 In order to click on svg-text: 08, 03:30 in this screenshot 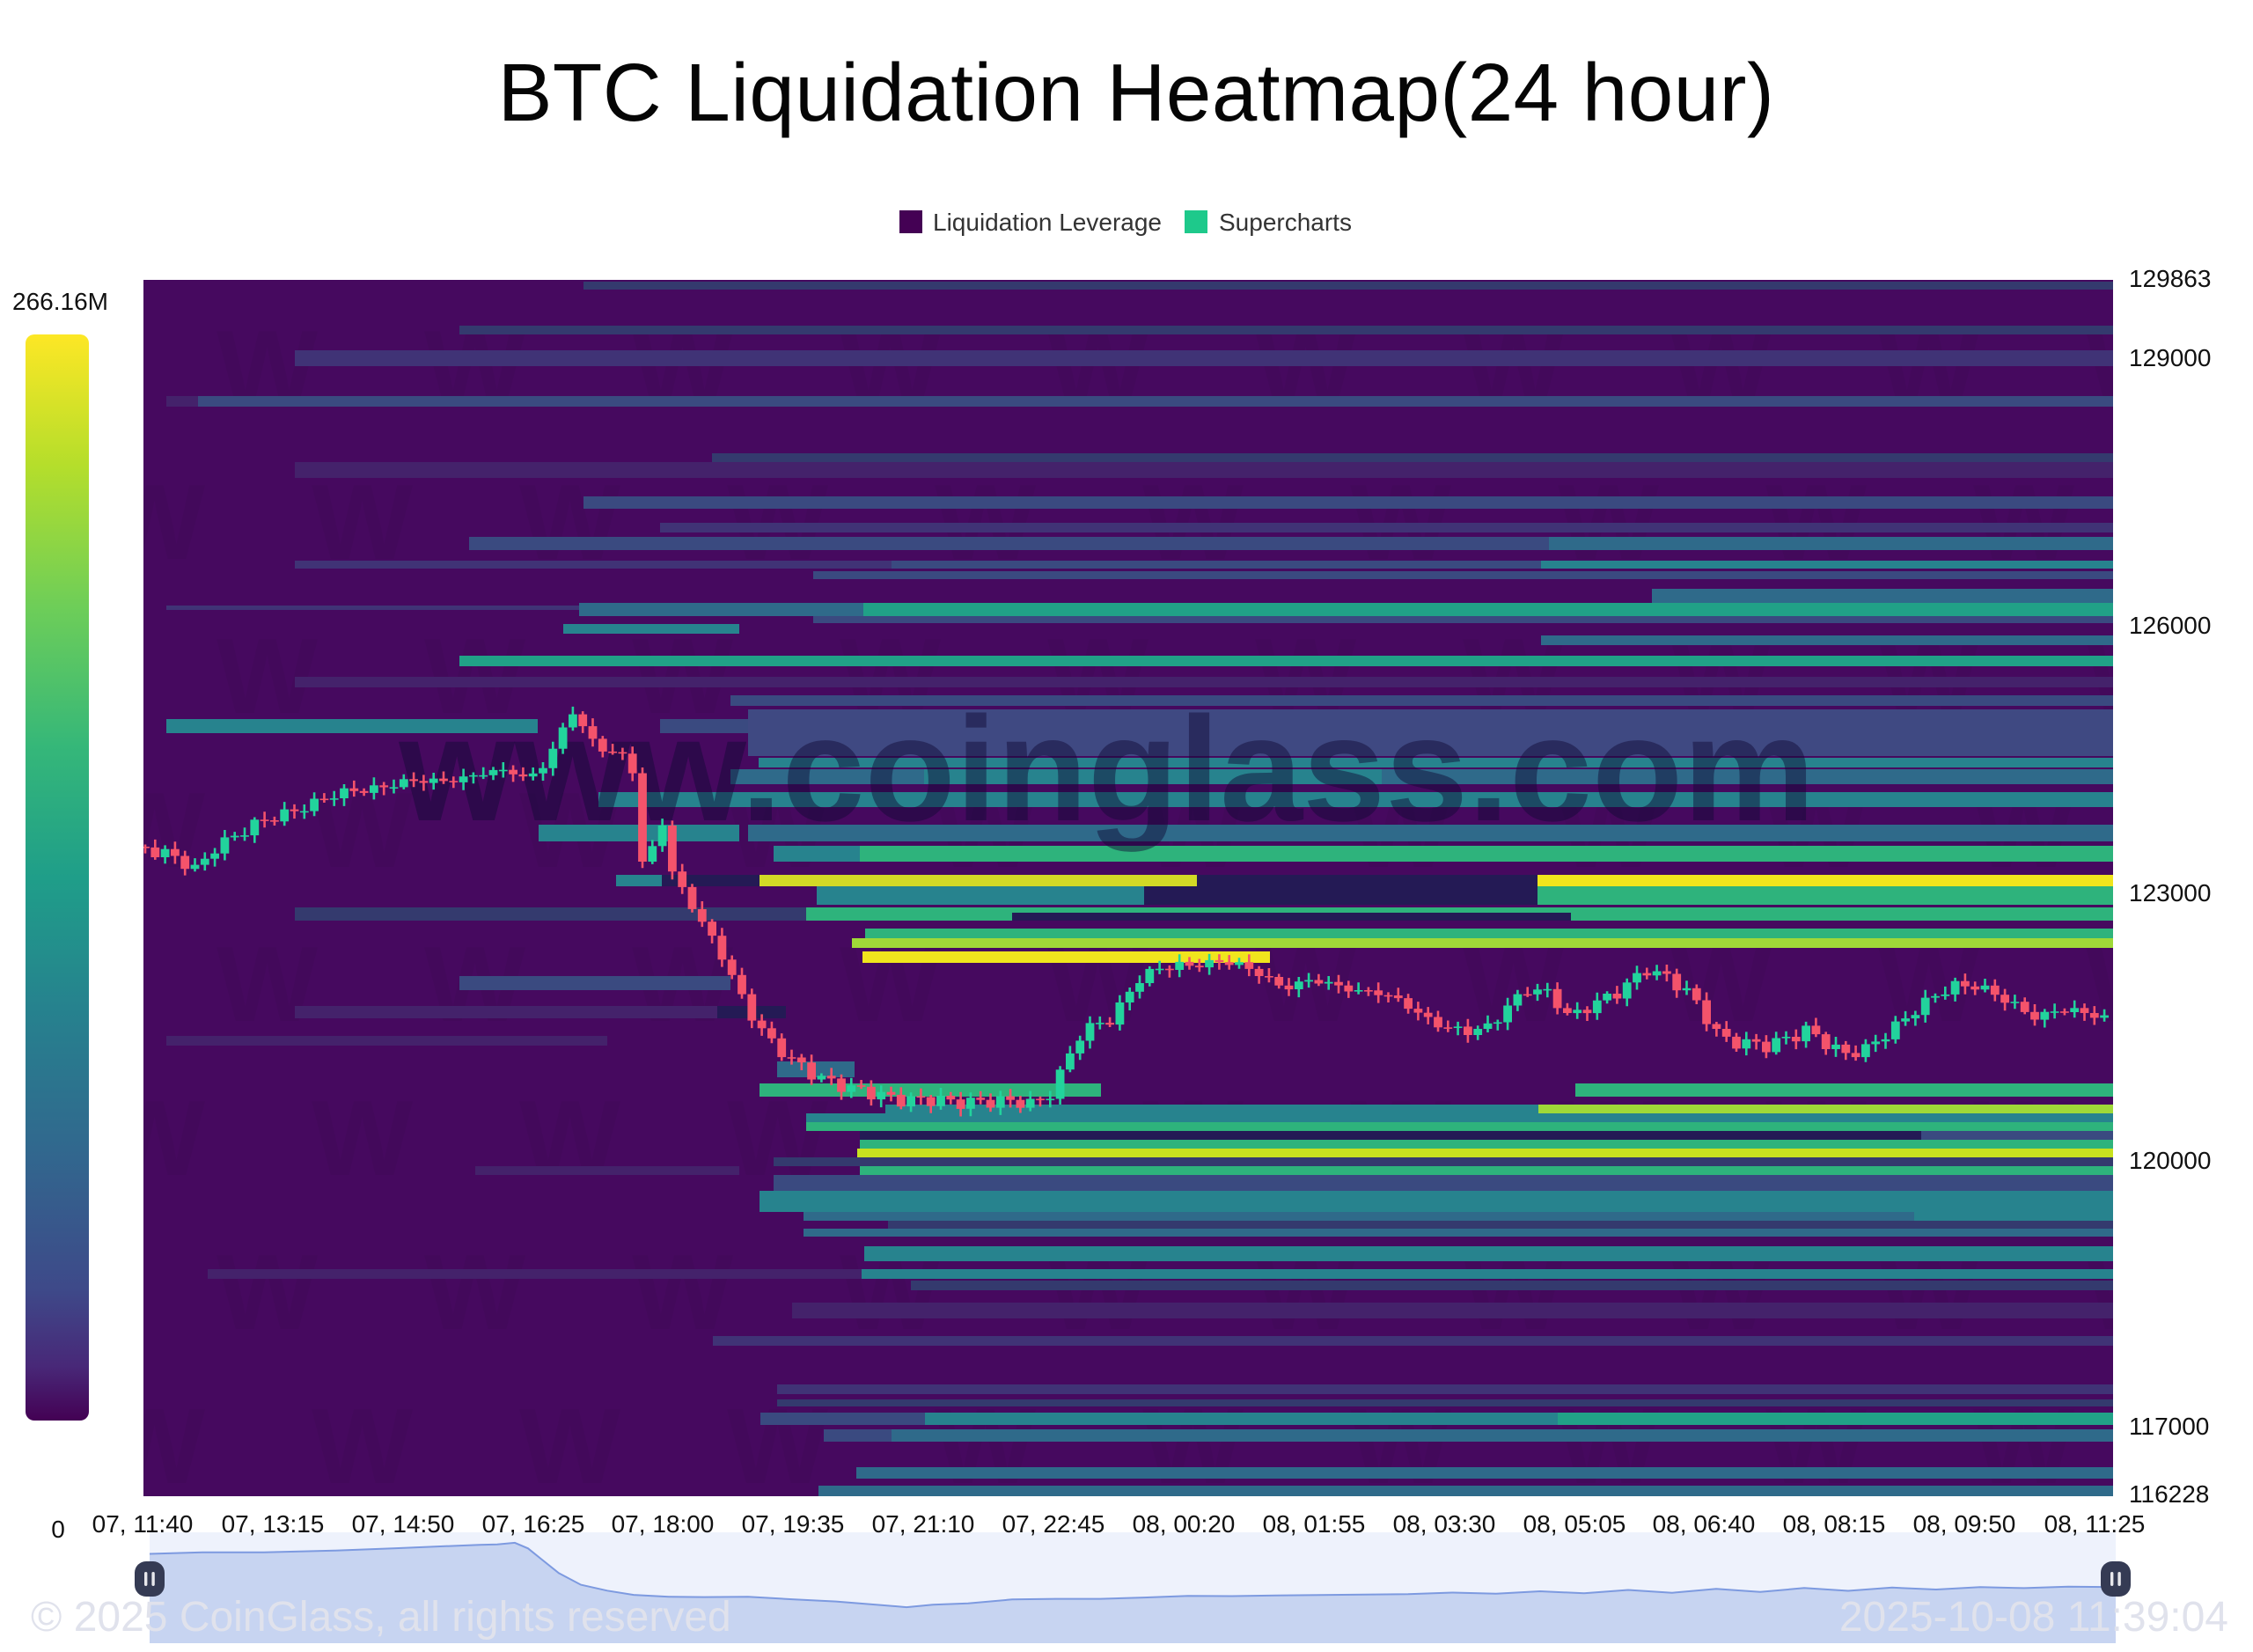, I will do `click(1444, 1524)`.